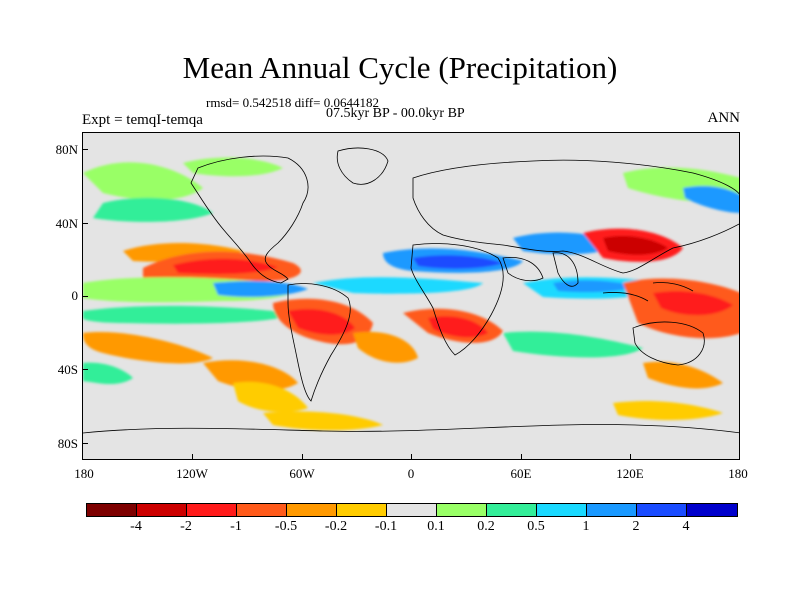  I want to click on colorbar-label: 0.1, so click(436, 526).